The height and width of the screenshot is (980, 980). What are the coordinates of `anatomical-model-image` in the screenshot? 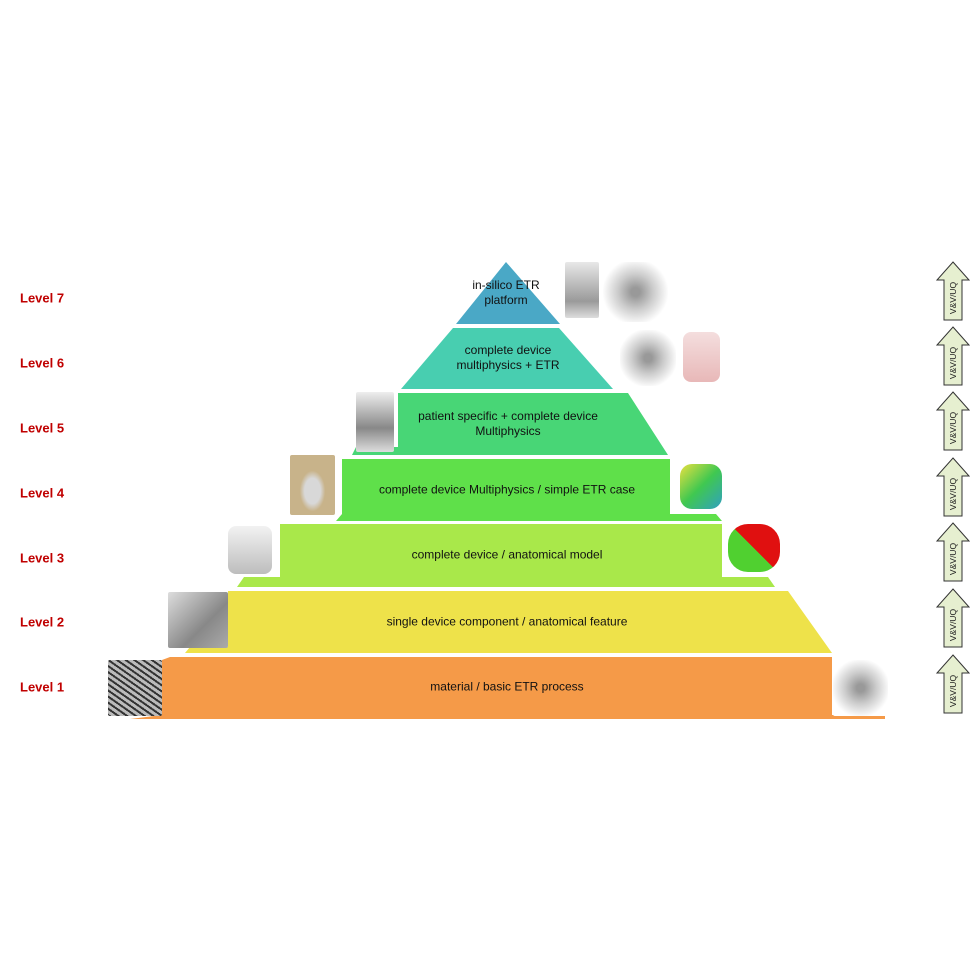 It's located at (754, 548).